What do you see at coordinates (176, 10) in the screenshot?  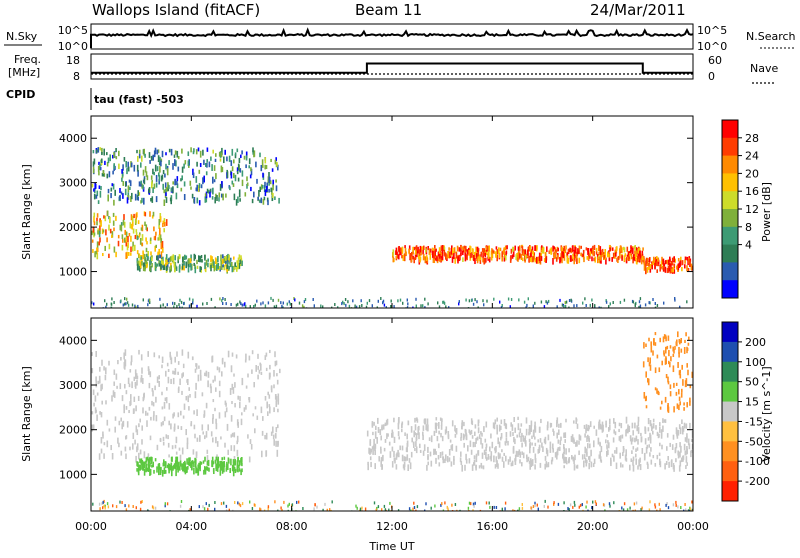 I see `station-title: Wallops Island (fitACF)` at bounding box center [176, 10].